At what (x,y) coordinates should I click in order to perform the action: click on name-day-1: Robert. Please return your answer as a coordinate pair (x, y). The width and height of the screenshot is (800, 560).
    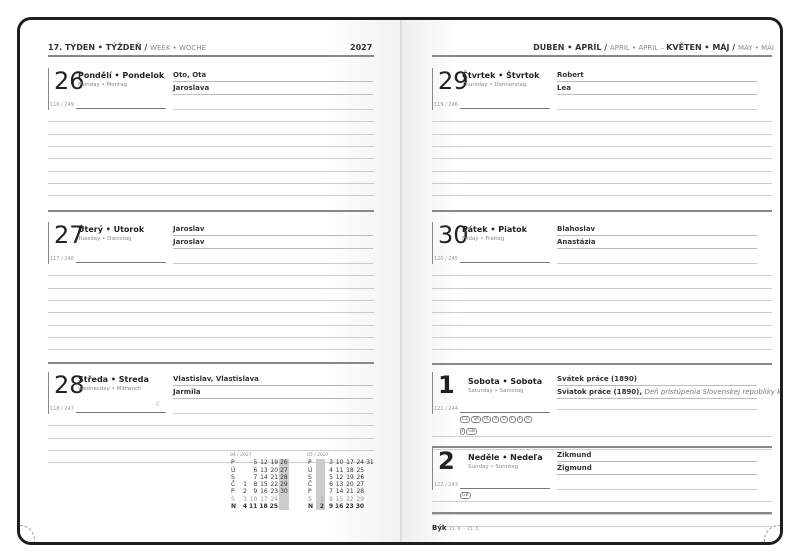
    Looking at the image, I should click on (657, 76).